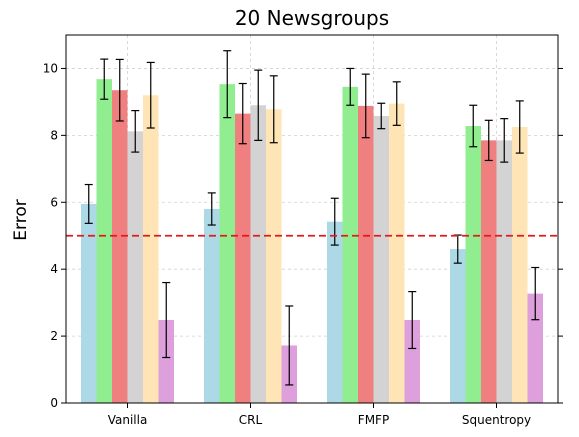 The image size is (579, 437). Describe the element at coordinates (397, 253) in the screenshot. I see `bar-series-5-fmfp` at that location.